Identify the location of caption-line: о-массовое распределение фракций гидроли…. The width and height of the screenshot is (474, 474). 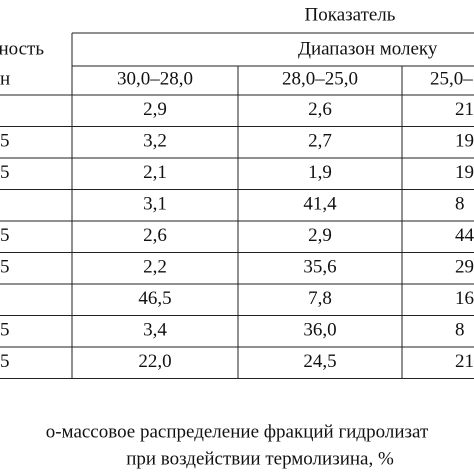
(237, 431).